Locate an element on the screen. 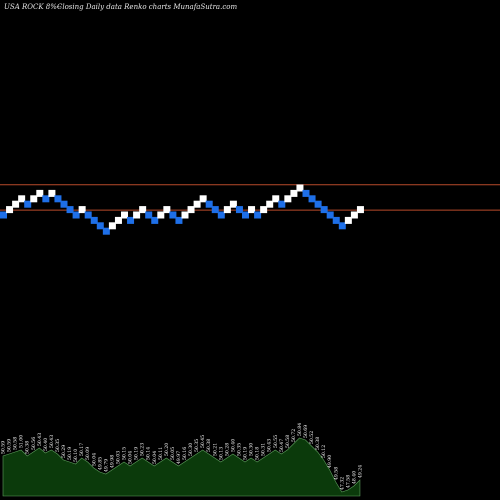  volume-label: 50.09 is located at coordinates (88, 453).